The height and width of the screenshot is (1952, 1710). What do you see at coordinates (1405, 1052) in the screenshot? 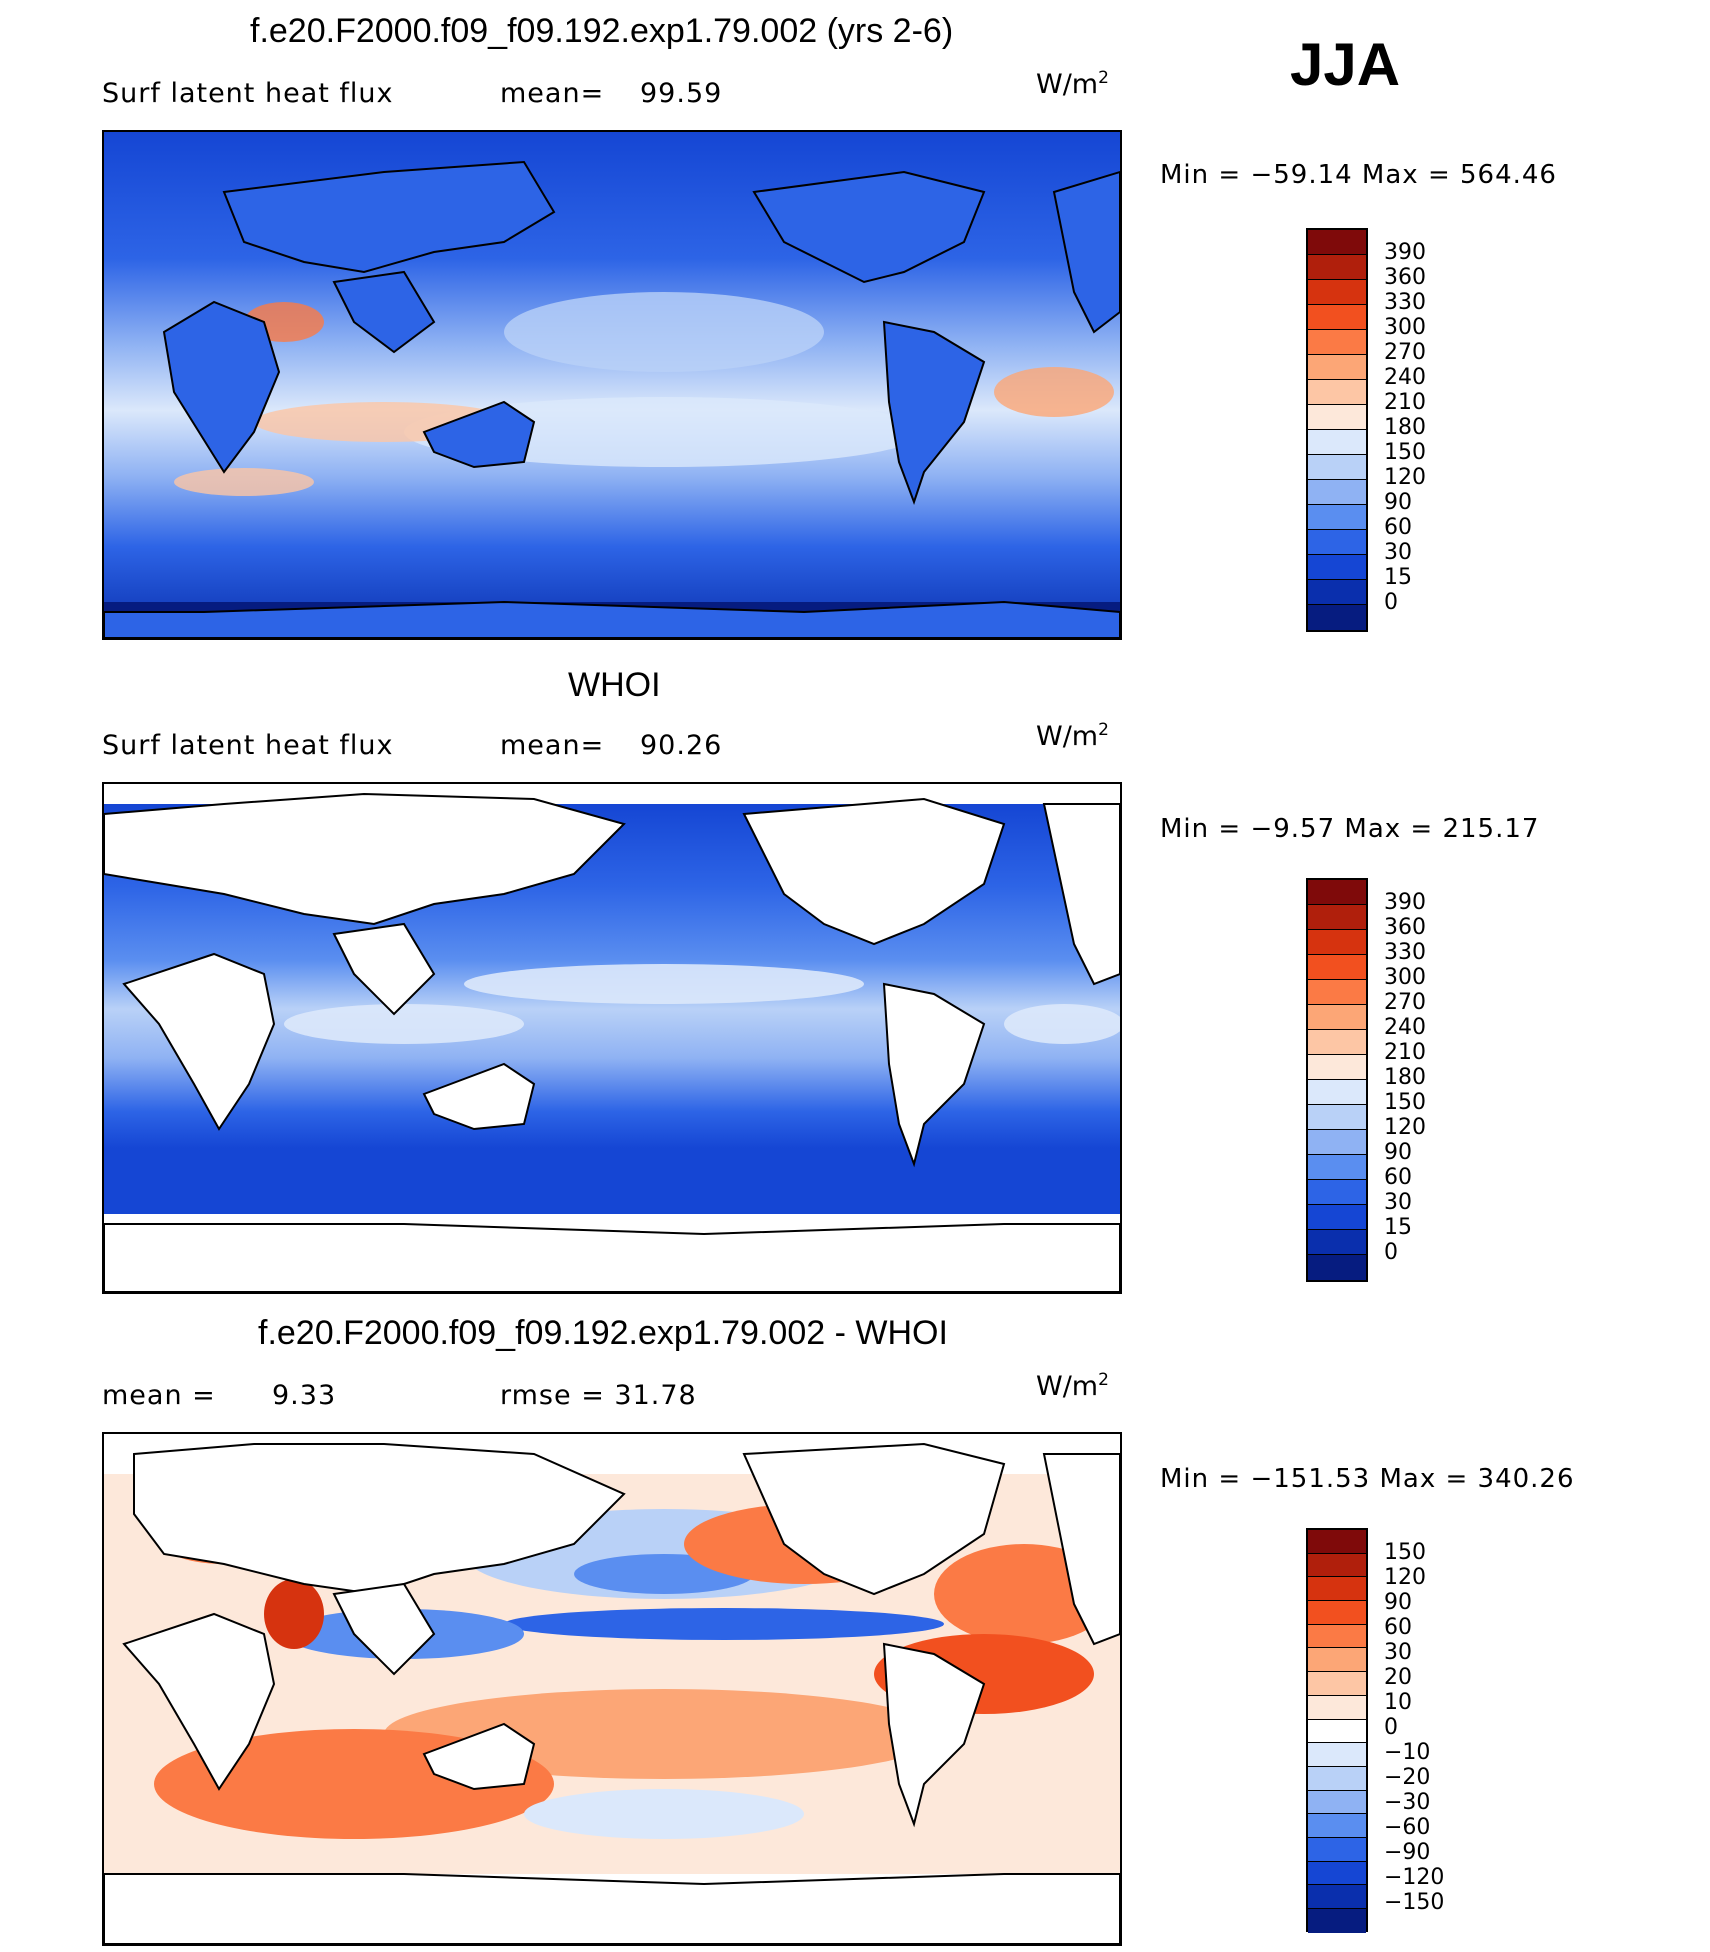
I see `panel2-colorbar-label: 210` at bounding box center [1405, 1052].